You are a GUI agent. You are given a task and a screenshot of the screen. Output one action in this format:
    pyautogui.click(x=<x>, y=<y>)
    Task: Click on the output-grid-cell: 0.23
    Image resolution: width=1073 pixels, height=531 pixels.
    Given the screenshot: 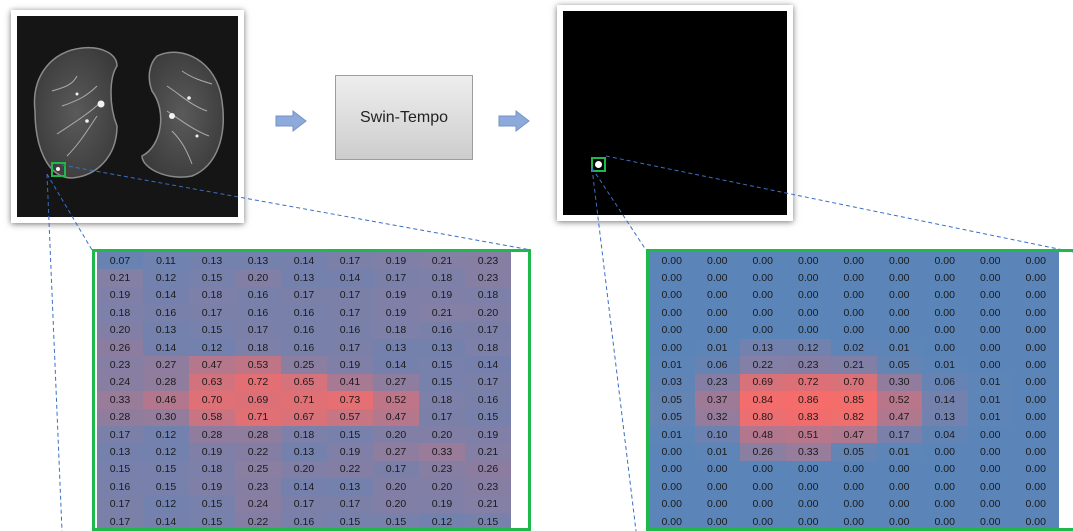 What is the action you would take?
    pyautogui.click(x=808, y=365)
    